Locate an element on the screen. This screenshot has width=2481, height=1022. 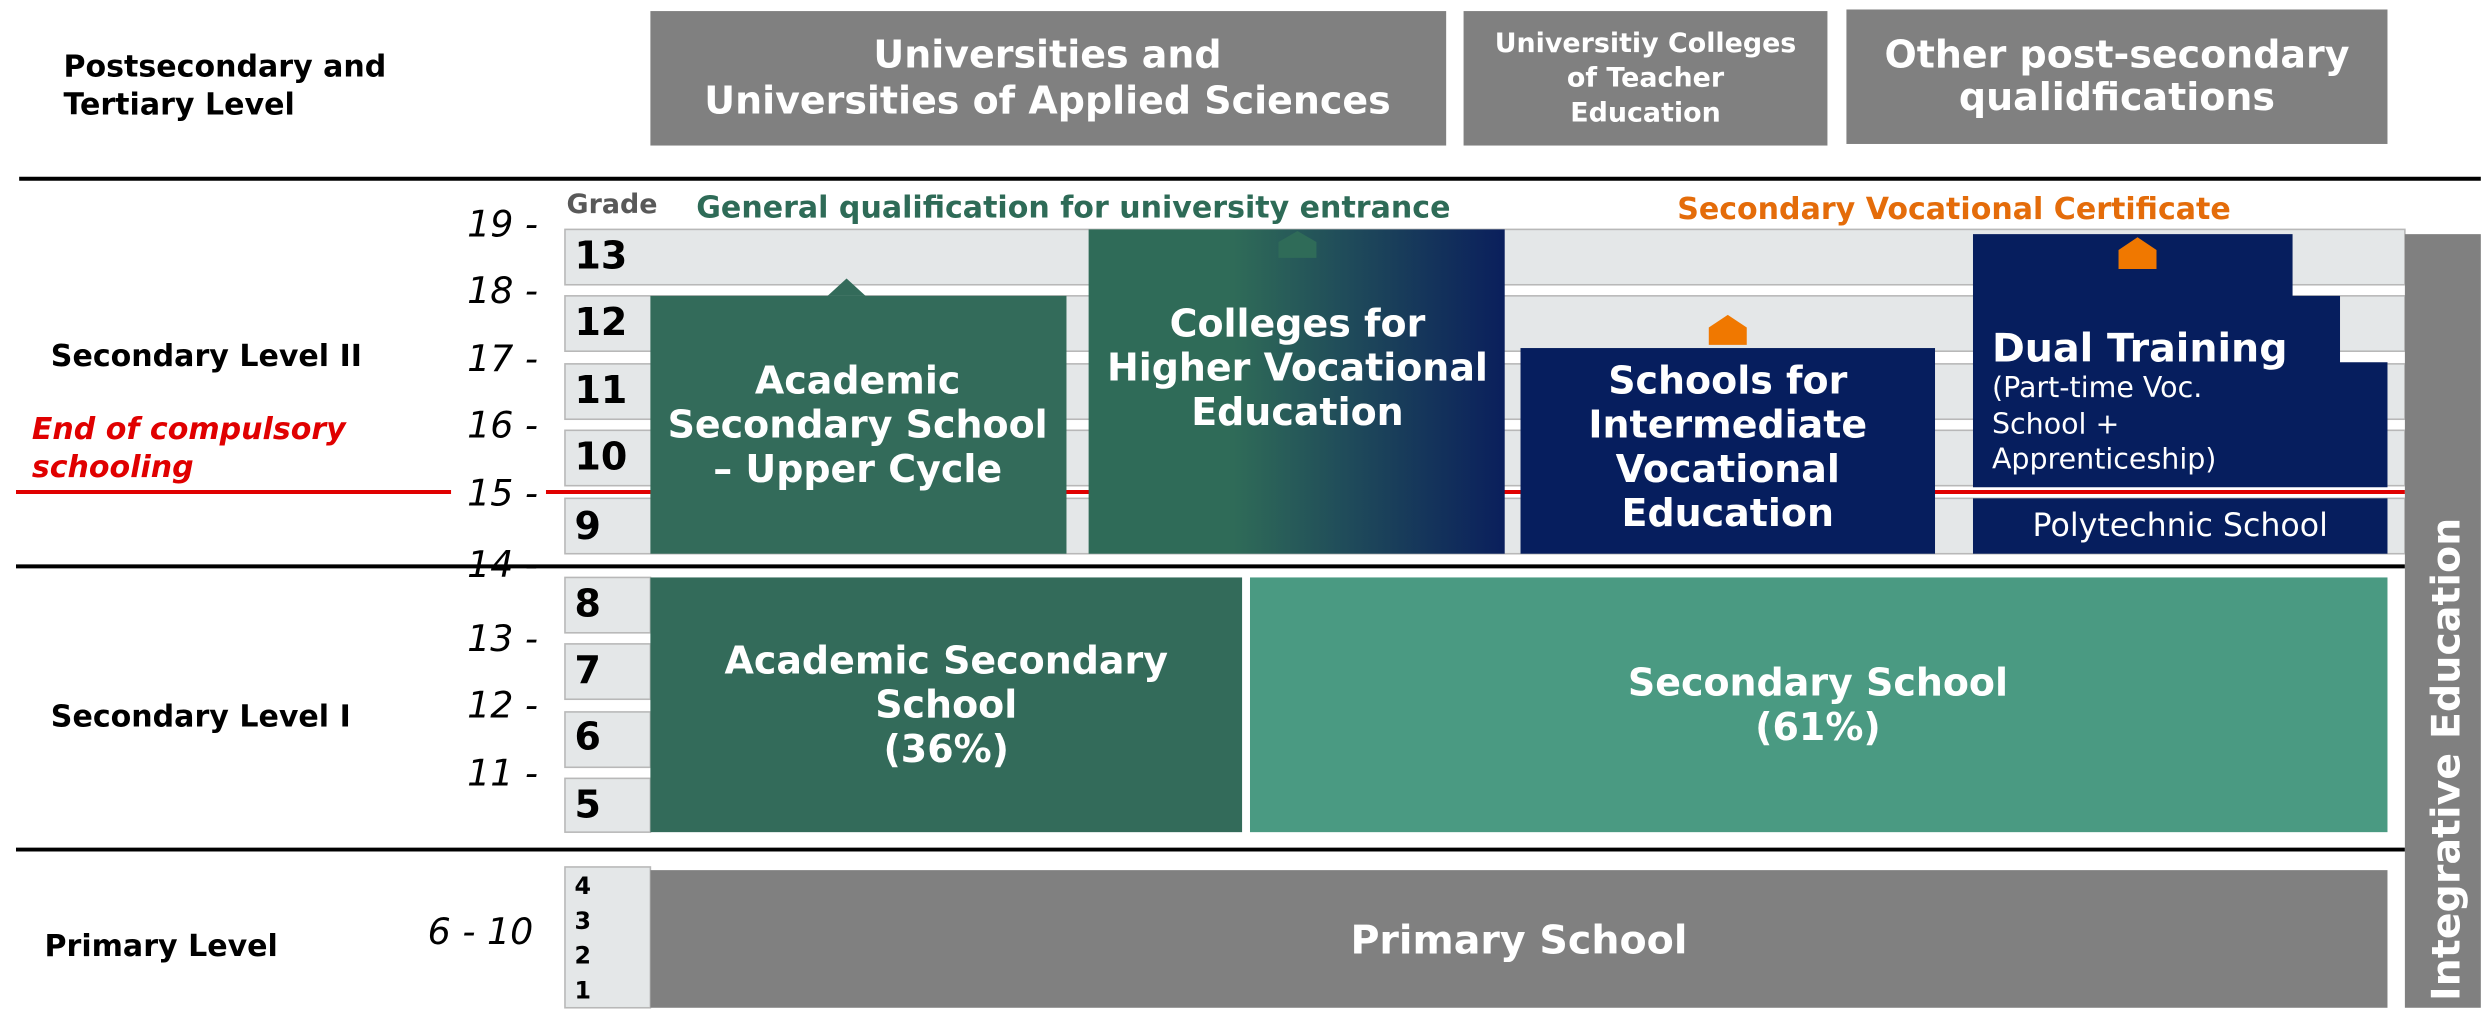
grade: 9 is located at coordinates (587, 526).